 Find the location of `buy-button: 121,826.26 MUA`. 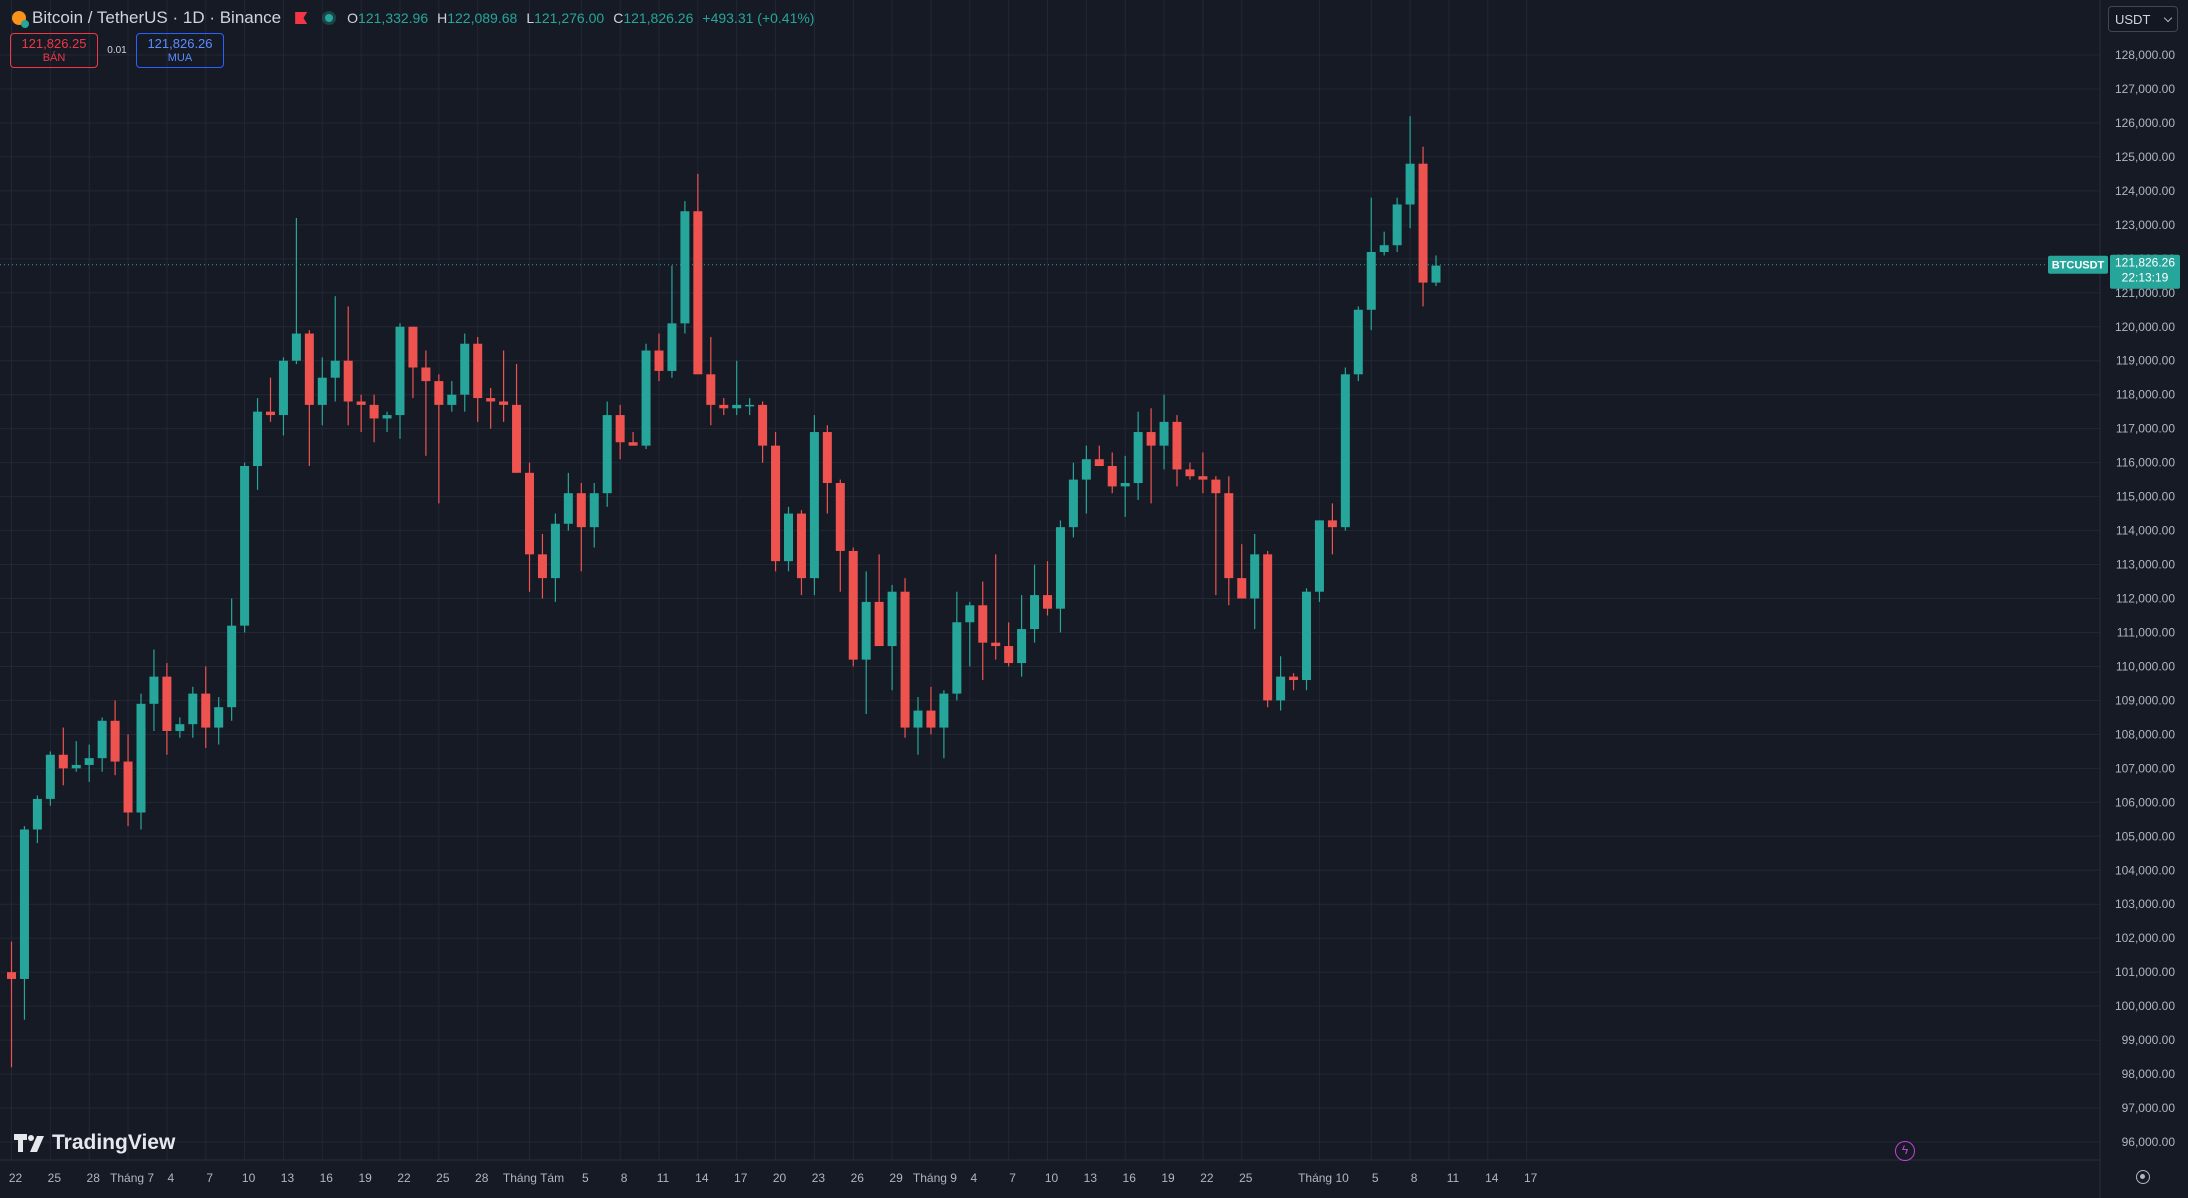

buy-button: 121,826.26 MUA is located at coordinates (180, 50).